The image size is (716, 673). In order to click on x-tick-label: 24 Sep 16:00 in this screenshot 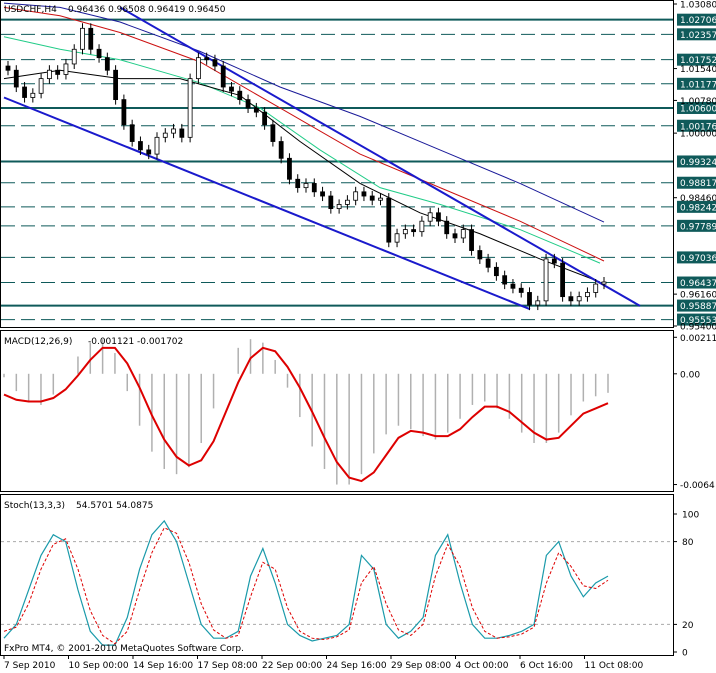, I will do `click(357, 666)`.